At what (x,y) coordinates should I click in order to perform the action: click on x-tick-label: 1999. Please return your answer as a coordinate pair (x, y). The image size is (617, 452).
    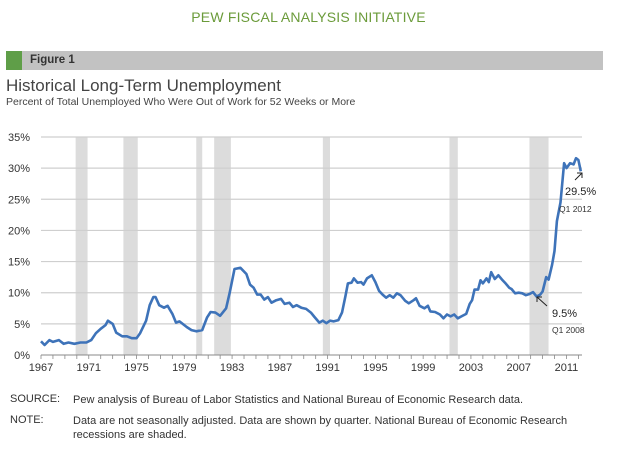
    Looking at the image, I should click on (423, 368).